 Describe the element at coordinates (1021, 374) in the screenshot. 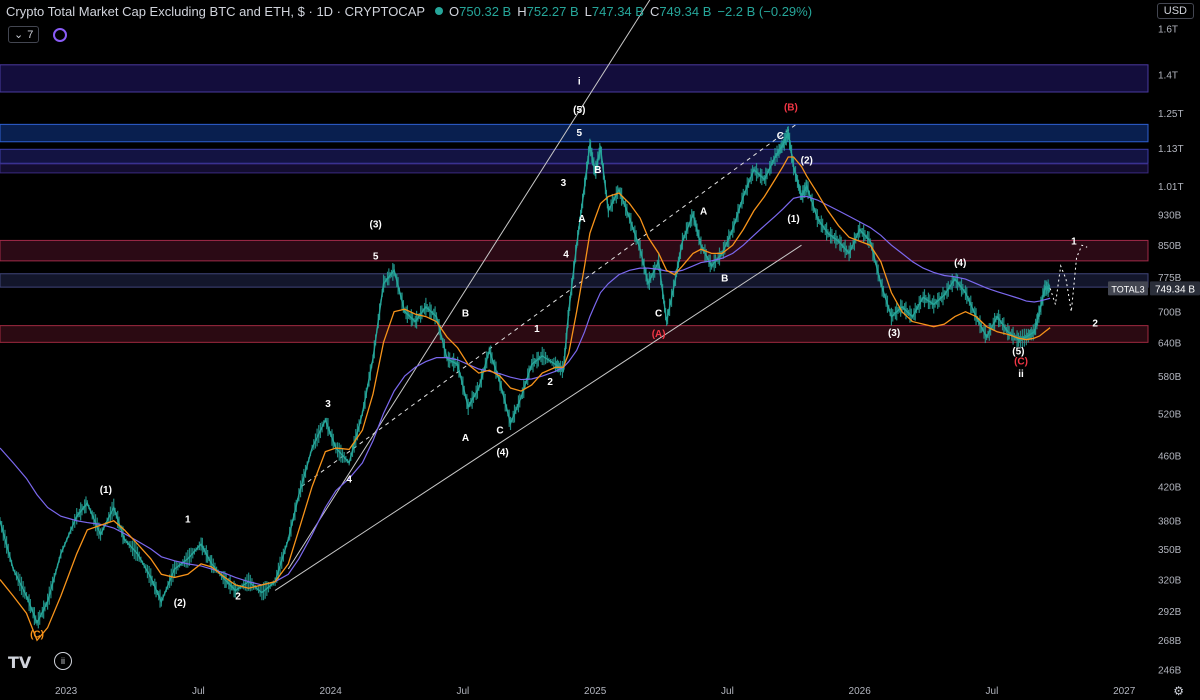

I see `wave-label: ii` at that location.